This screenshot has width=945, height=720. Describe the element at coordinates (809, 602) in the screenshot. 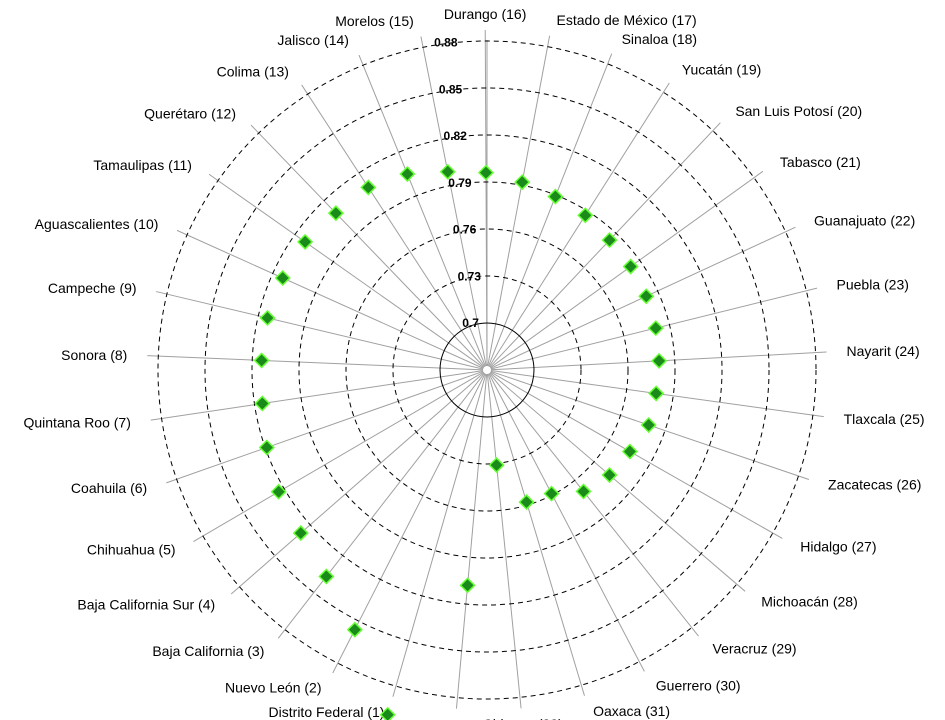

I see `category-label: Michoacán (28)` at that location.